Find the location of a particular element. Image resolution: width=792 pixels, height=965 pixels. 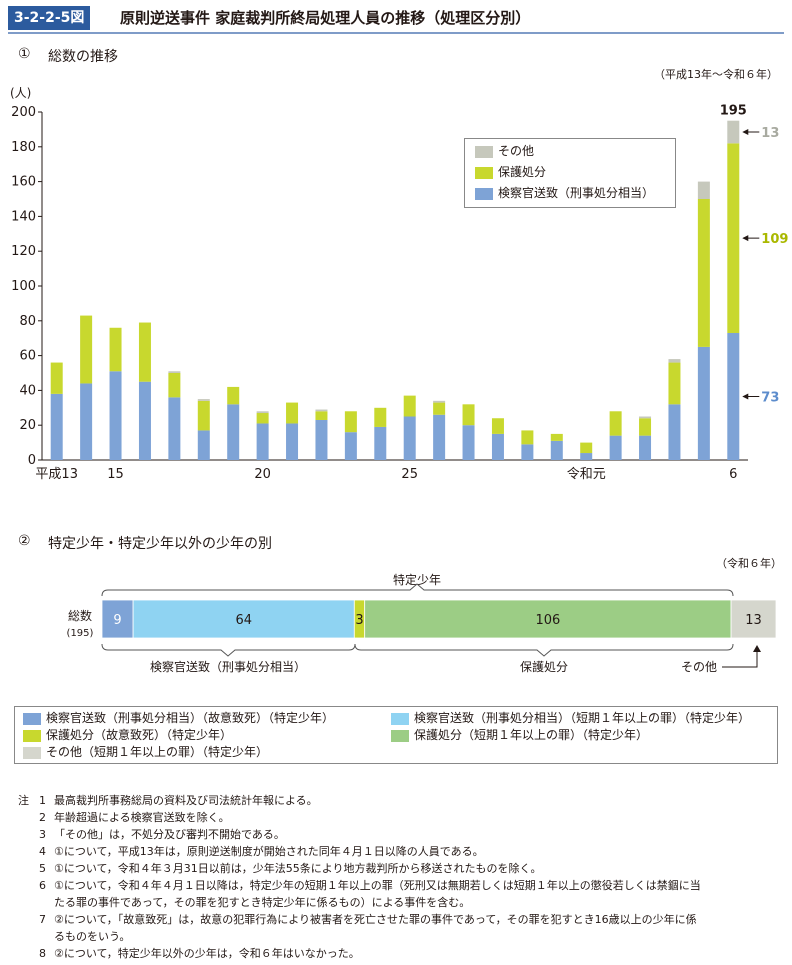

y-tick-label: 200 is located at coordinates (23, 112).